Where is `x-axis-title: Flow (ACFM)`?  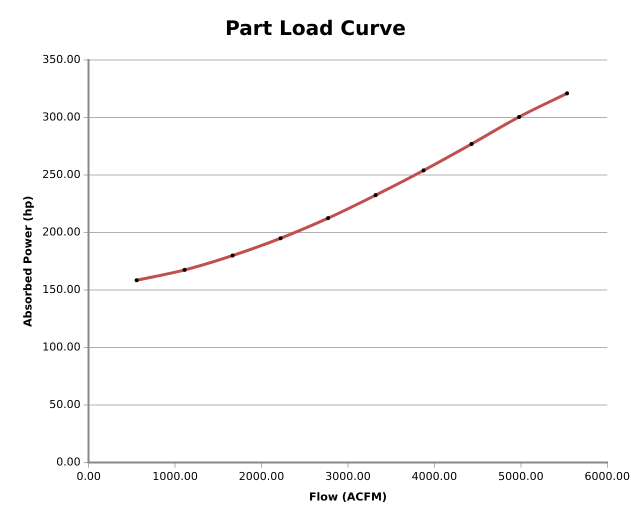 x-axis-title: Flow (ACFM) is located at coordinates (348, 497).